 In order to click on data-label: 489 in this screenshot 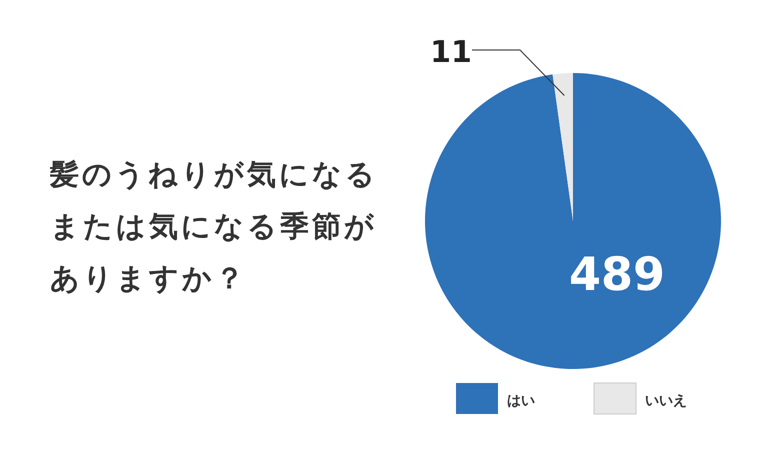, I will do `click(617, 274)`.